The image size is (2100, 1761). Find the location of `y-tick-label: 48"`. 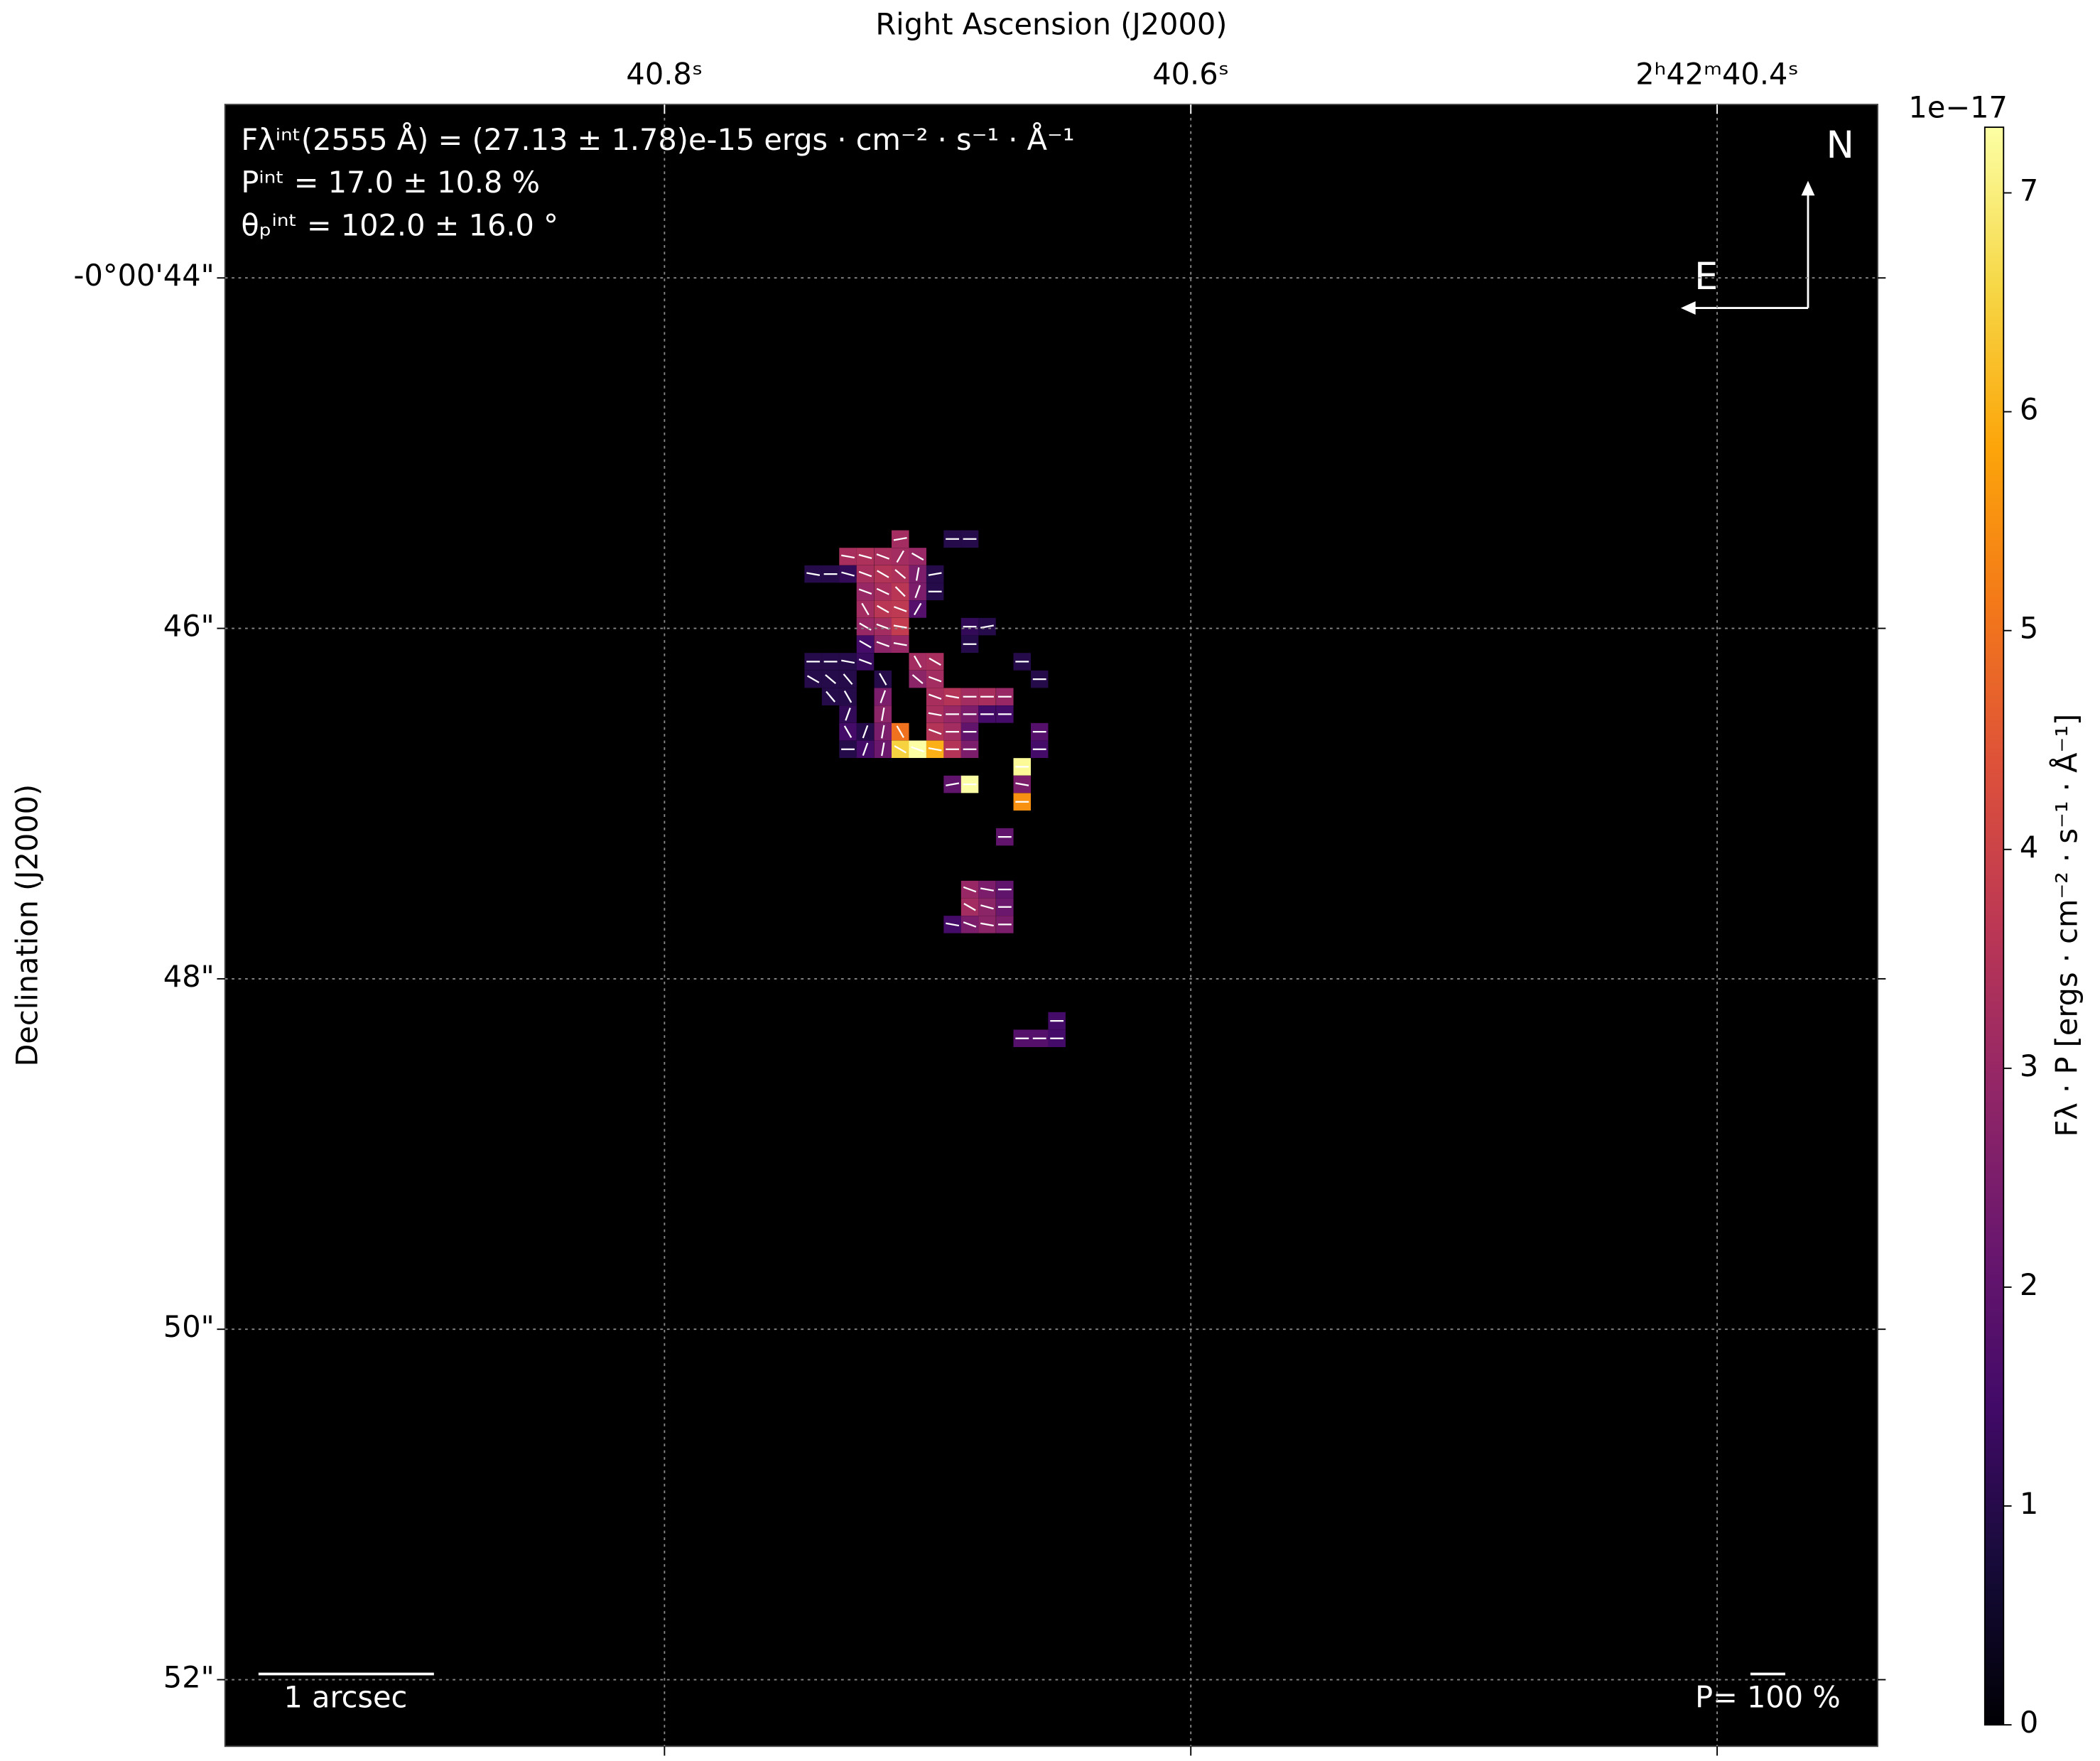

y-tick-label: 48" is located at coordinates (189, 977).